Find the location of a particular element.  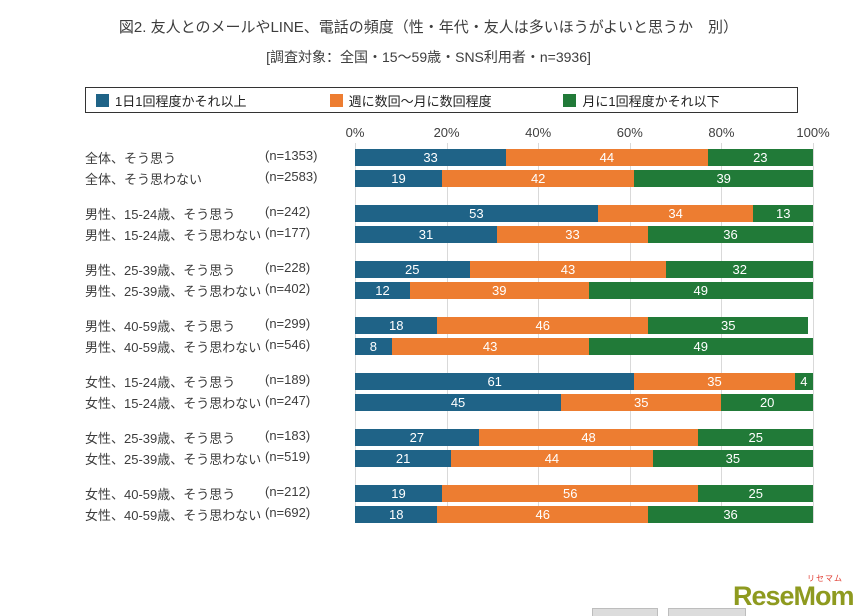

stacked-bar: 45 35 20 is located at coordinates (584, 402).